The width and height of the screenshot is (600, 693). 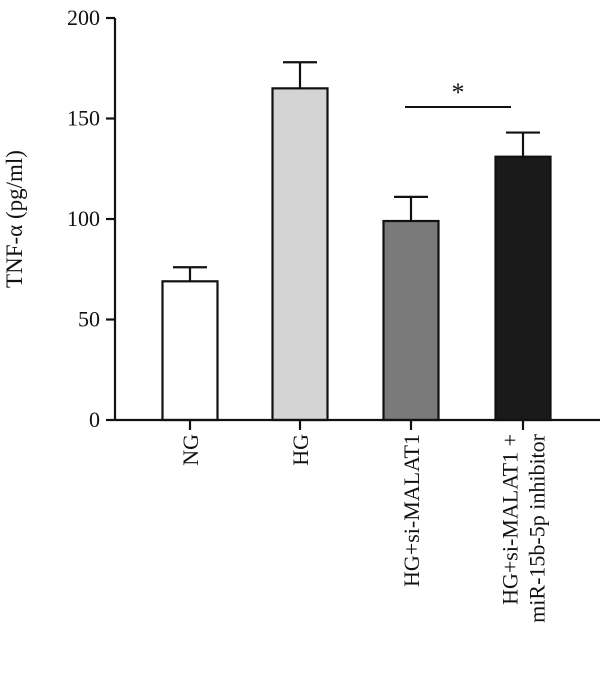 What do you see at coordinates (89, 319) in the screenshot?
I see `y-tick-label: 50` at bounding box center [89, 319].